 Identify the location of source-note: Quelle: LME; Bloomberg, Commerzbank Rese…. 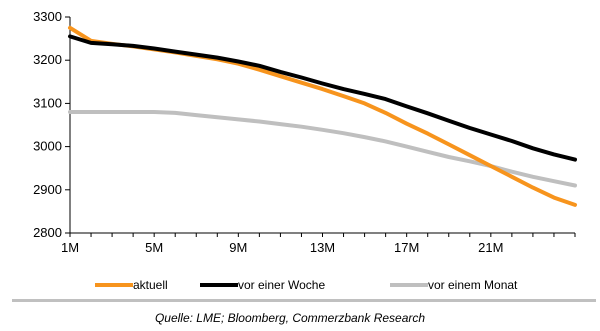
(290, 318).